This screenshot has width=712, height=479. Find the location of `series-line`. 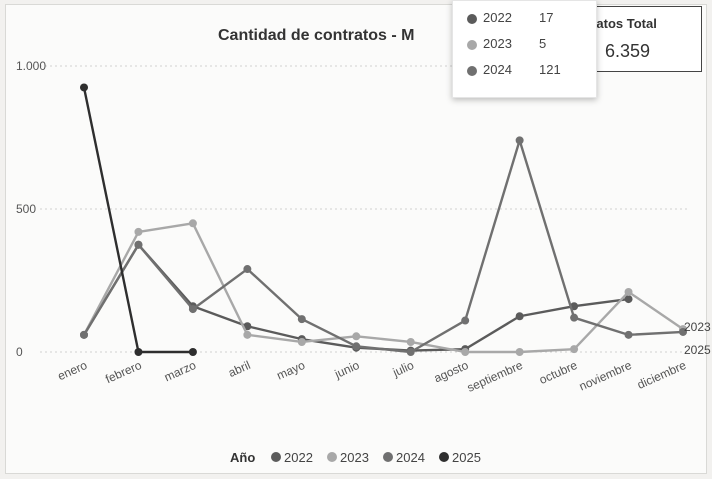

series-line is located at coordinates (137, 220).